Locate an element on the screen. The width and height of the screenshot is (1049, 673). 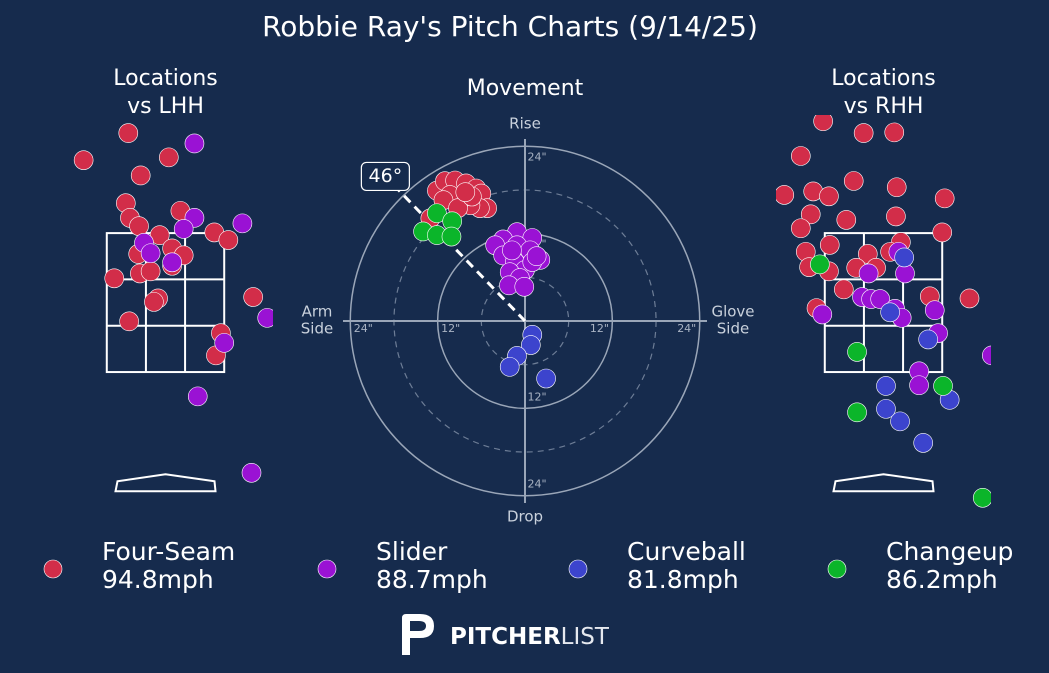
panel-title: vs LHH is located at coordinates (165, 106).